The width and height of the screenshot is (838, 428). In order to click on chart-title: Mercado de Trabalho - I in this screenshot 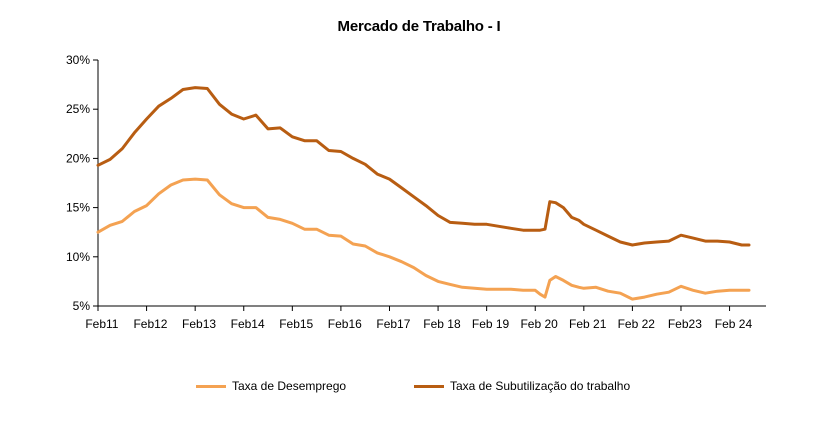, I will do `click(419, 26)`.